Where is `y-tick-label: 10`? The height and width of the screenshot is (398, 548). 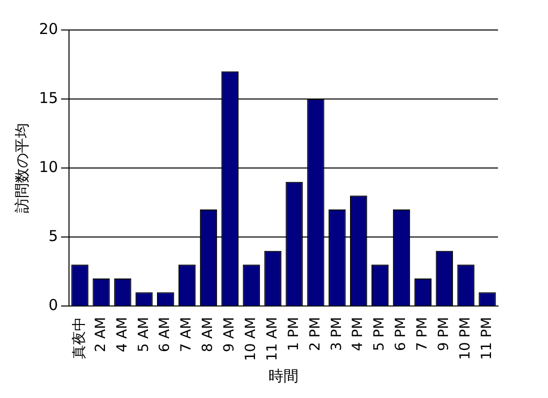
y-tick-label: 10 is located at coordinates (48, 167).